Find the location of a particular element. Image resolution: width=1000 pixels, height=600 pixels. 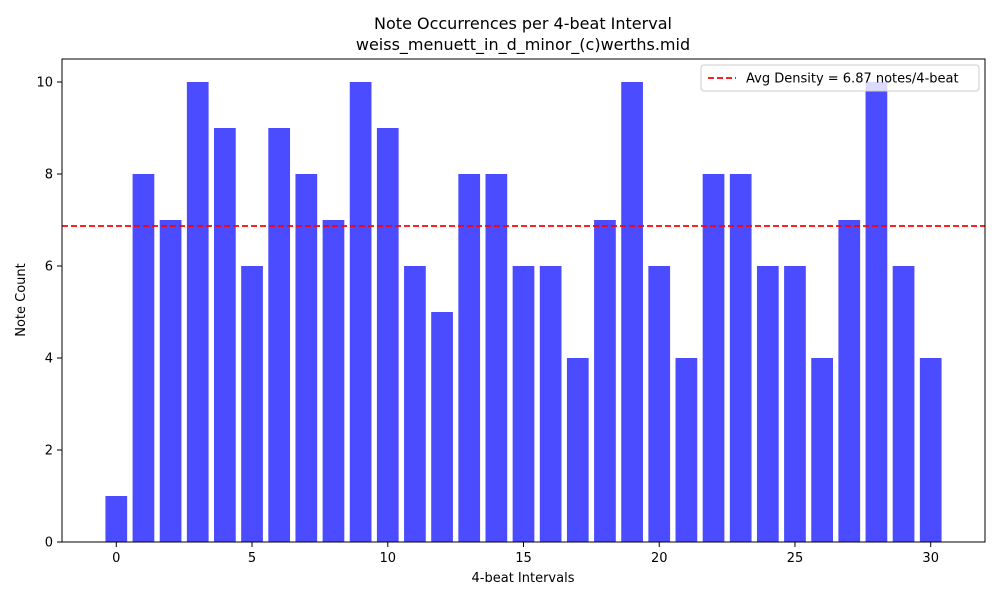

x-axis-ticks: 0 5 10 15 20 25 30 is located at coordinates (525, 554).